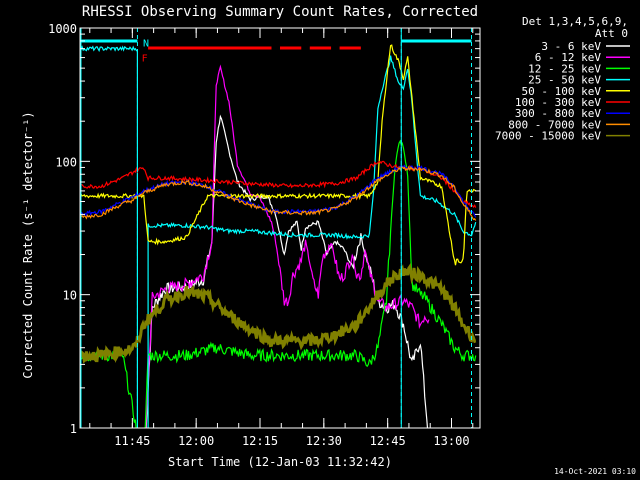  What do you see at coordinates (571, 46) in the screenshot?
I see `legend-entry-label: 3 - 6 keV` at bounding box center [571, 46].